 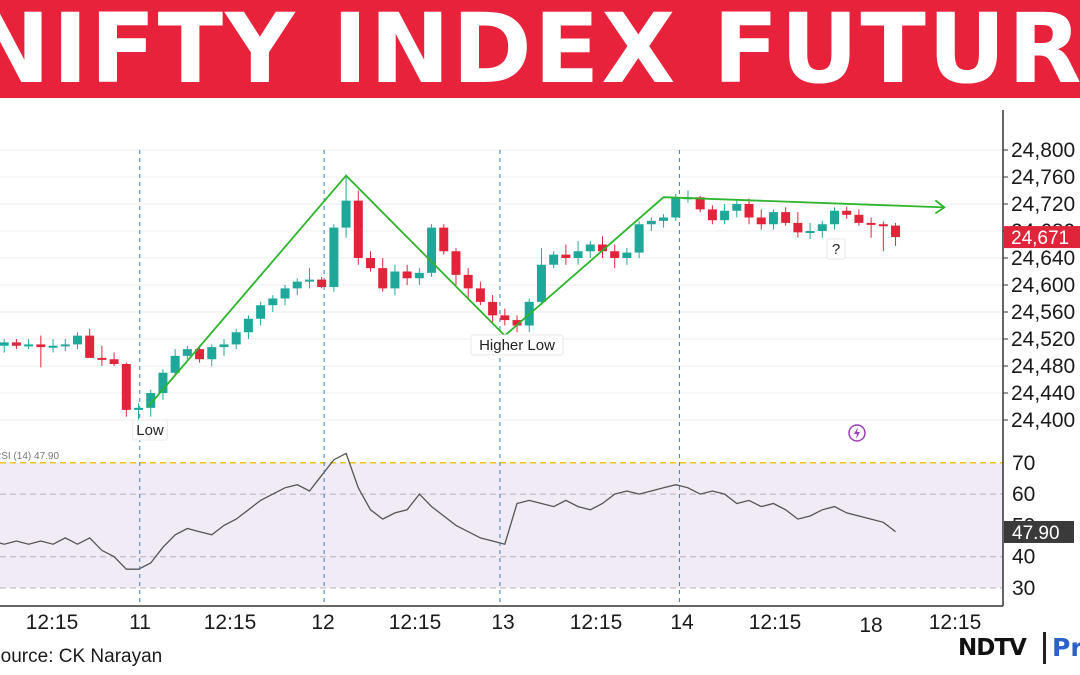 What do you see at coordinates (992, 648) in the screenshot?
I see `logo-brand: NDTV` at bounding box center [992, 648].